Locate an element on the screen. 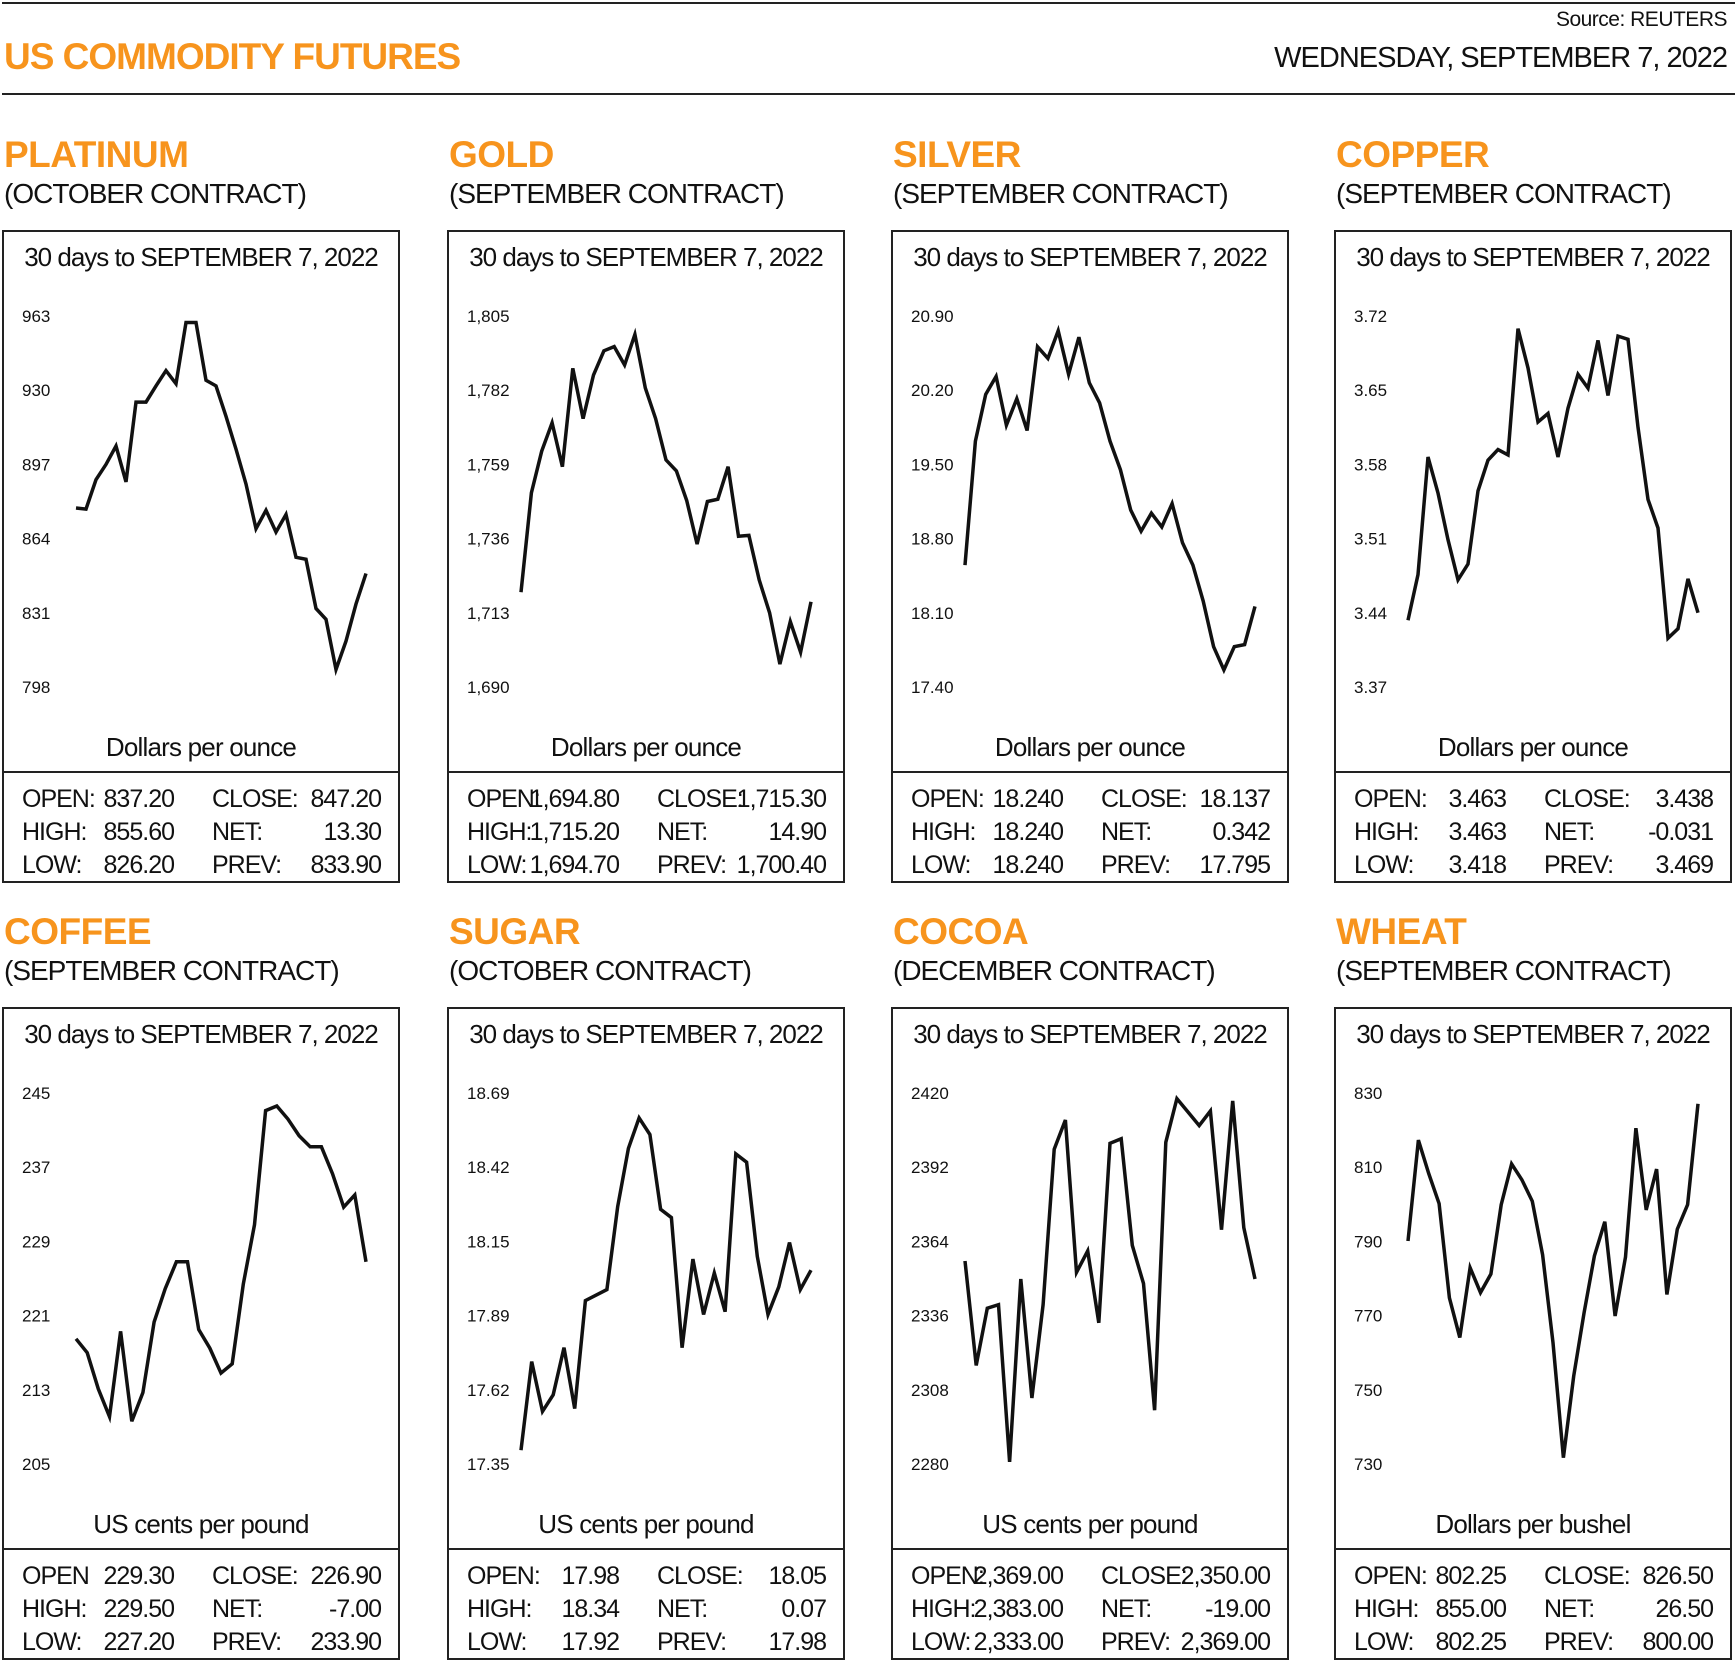  y-tick-label: 18.80 is located at coordinates (932, 539).